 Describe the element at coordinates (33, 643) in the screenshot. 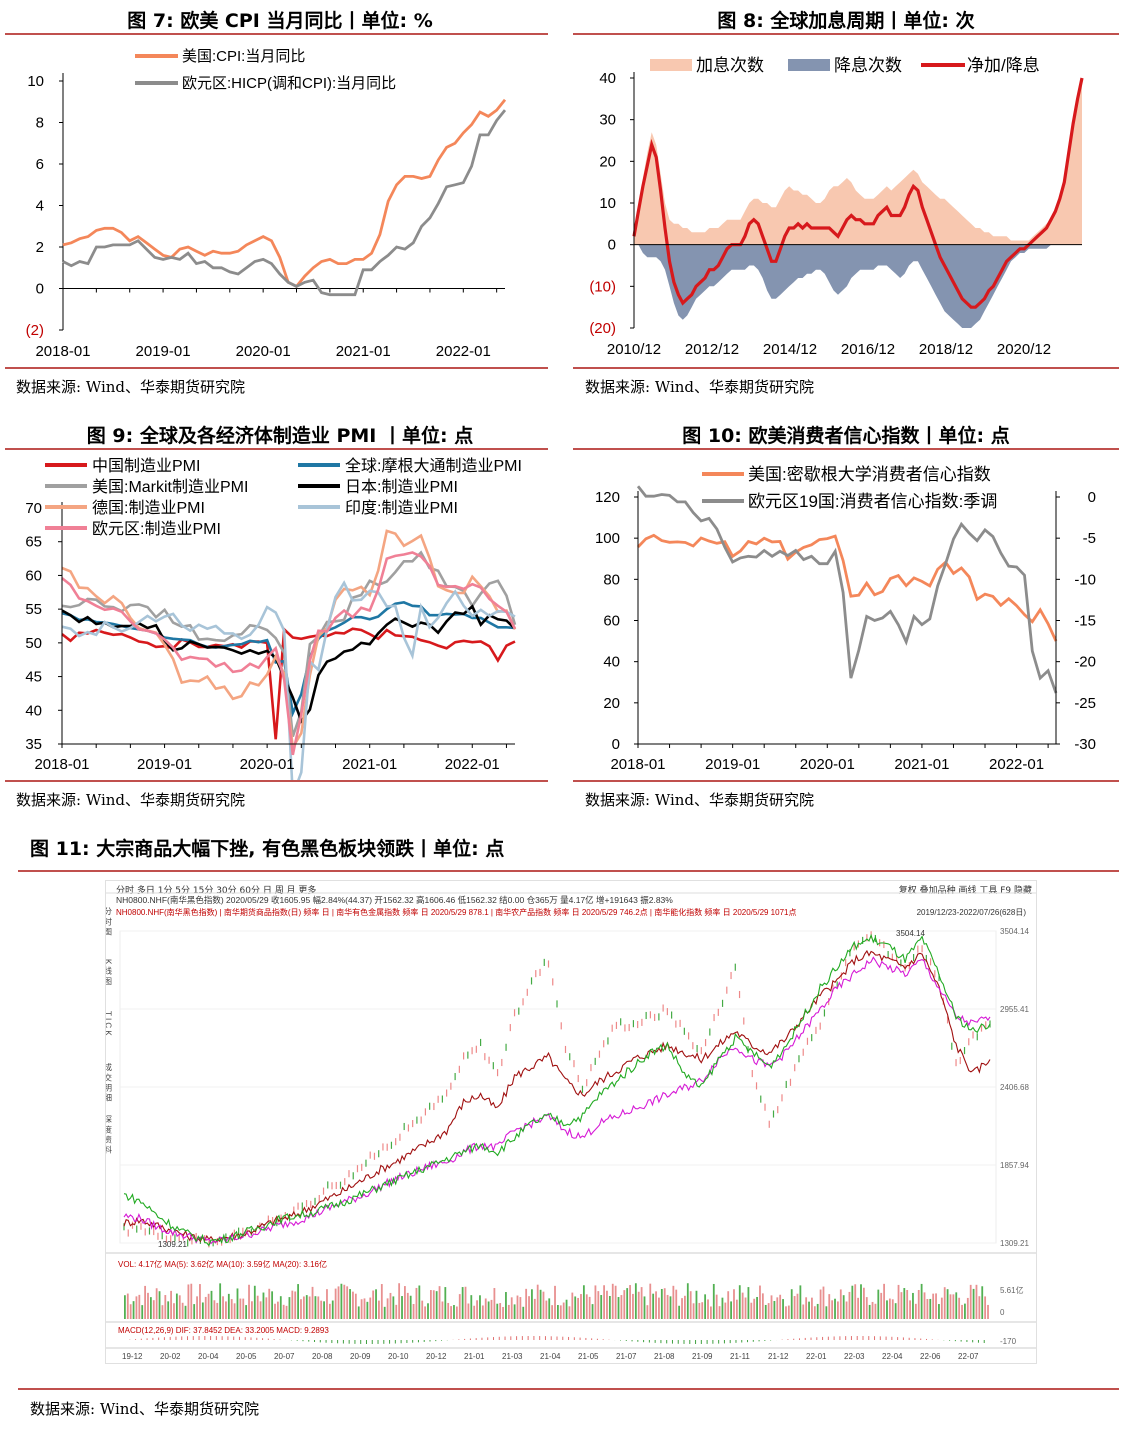

I see `fig9-y-tick-label: 50` at that location.